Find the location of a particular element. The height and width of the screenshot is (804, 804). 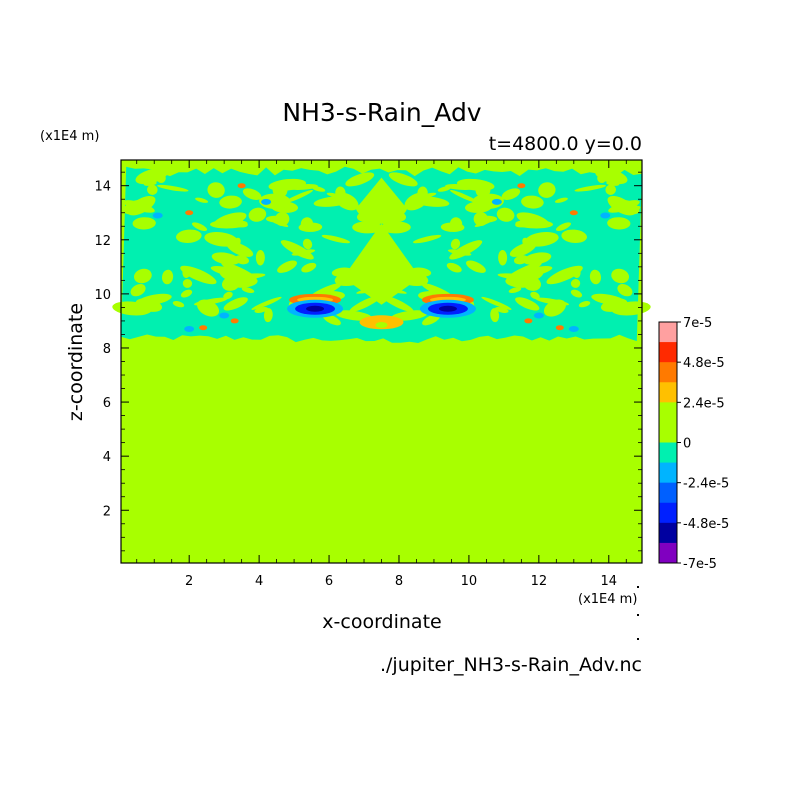

y-tick-label: 14 is located at coordinates (102, 187).